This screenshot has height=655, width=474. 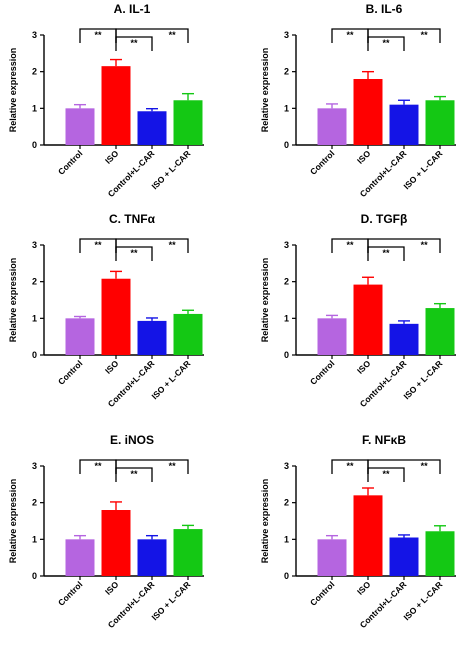 What do you see at coordinates (384, 440) in the screenshot?
I see `panel-title: F. NFκB` at bounding box center [384, 440].